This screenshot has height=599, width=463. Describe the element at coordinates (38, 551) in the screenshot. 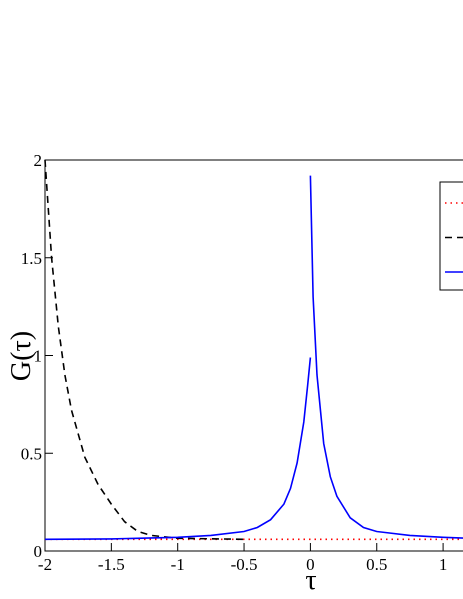

I see `y-tick-label: 0` at that location.